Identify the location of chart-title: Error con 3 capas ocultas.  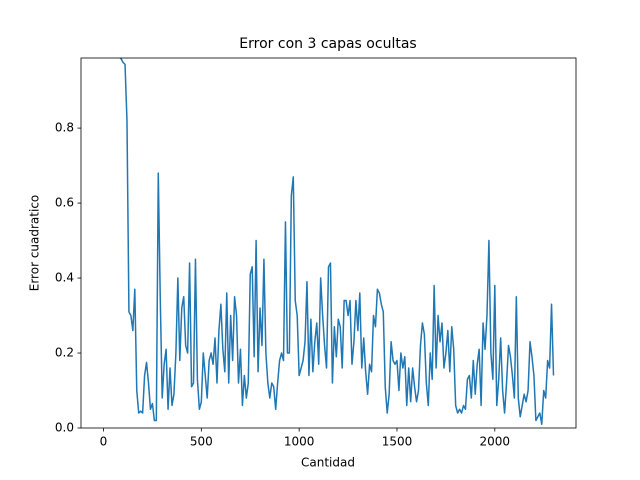
(327, 44).